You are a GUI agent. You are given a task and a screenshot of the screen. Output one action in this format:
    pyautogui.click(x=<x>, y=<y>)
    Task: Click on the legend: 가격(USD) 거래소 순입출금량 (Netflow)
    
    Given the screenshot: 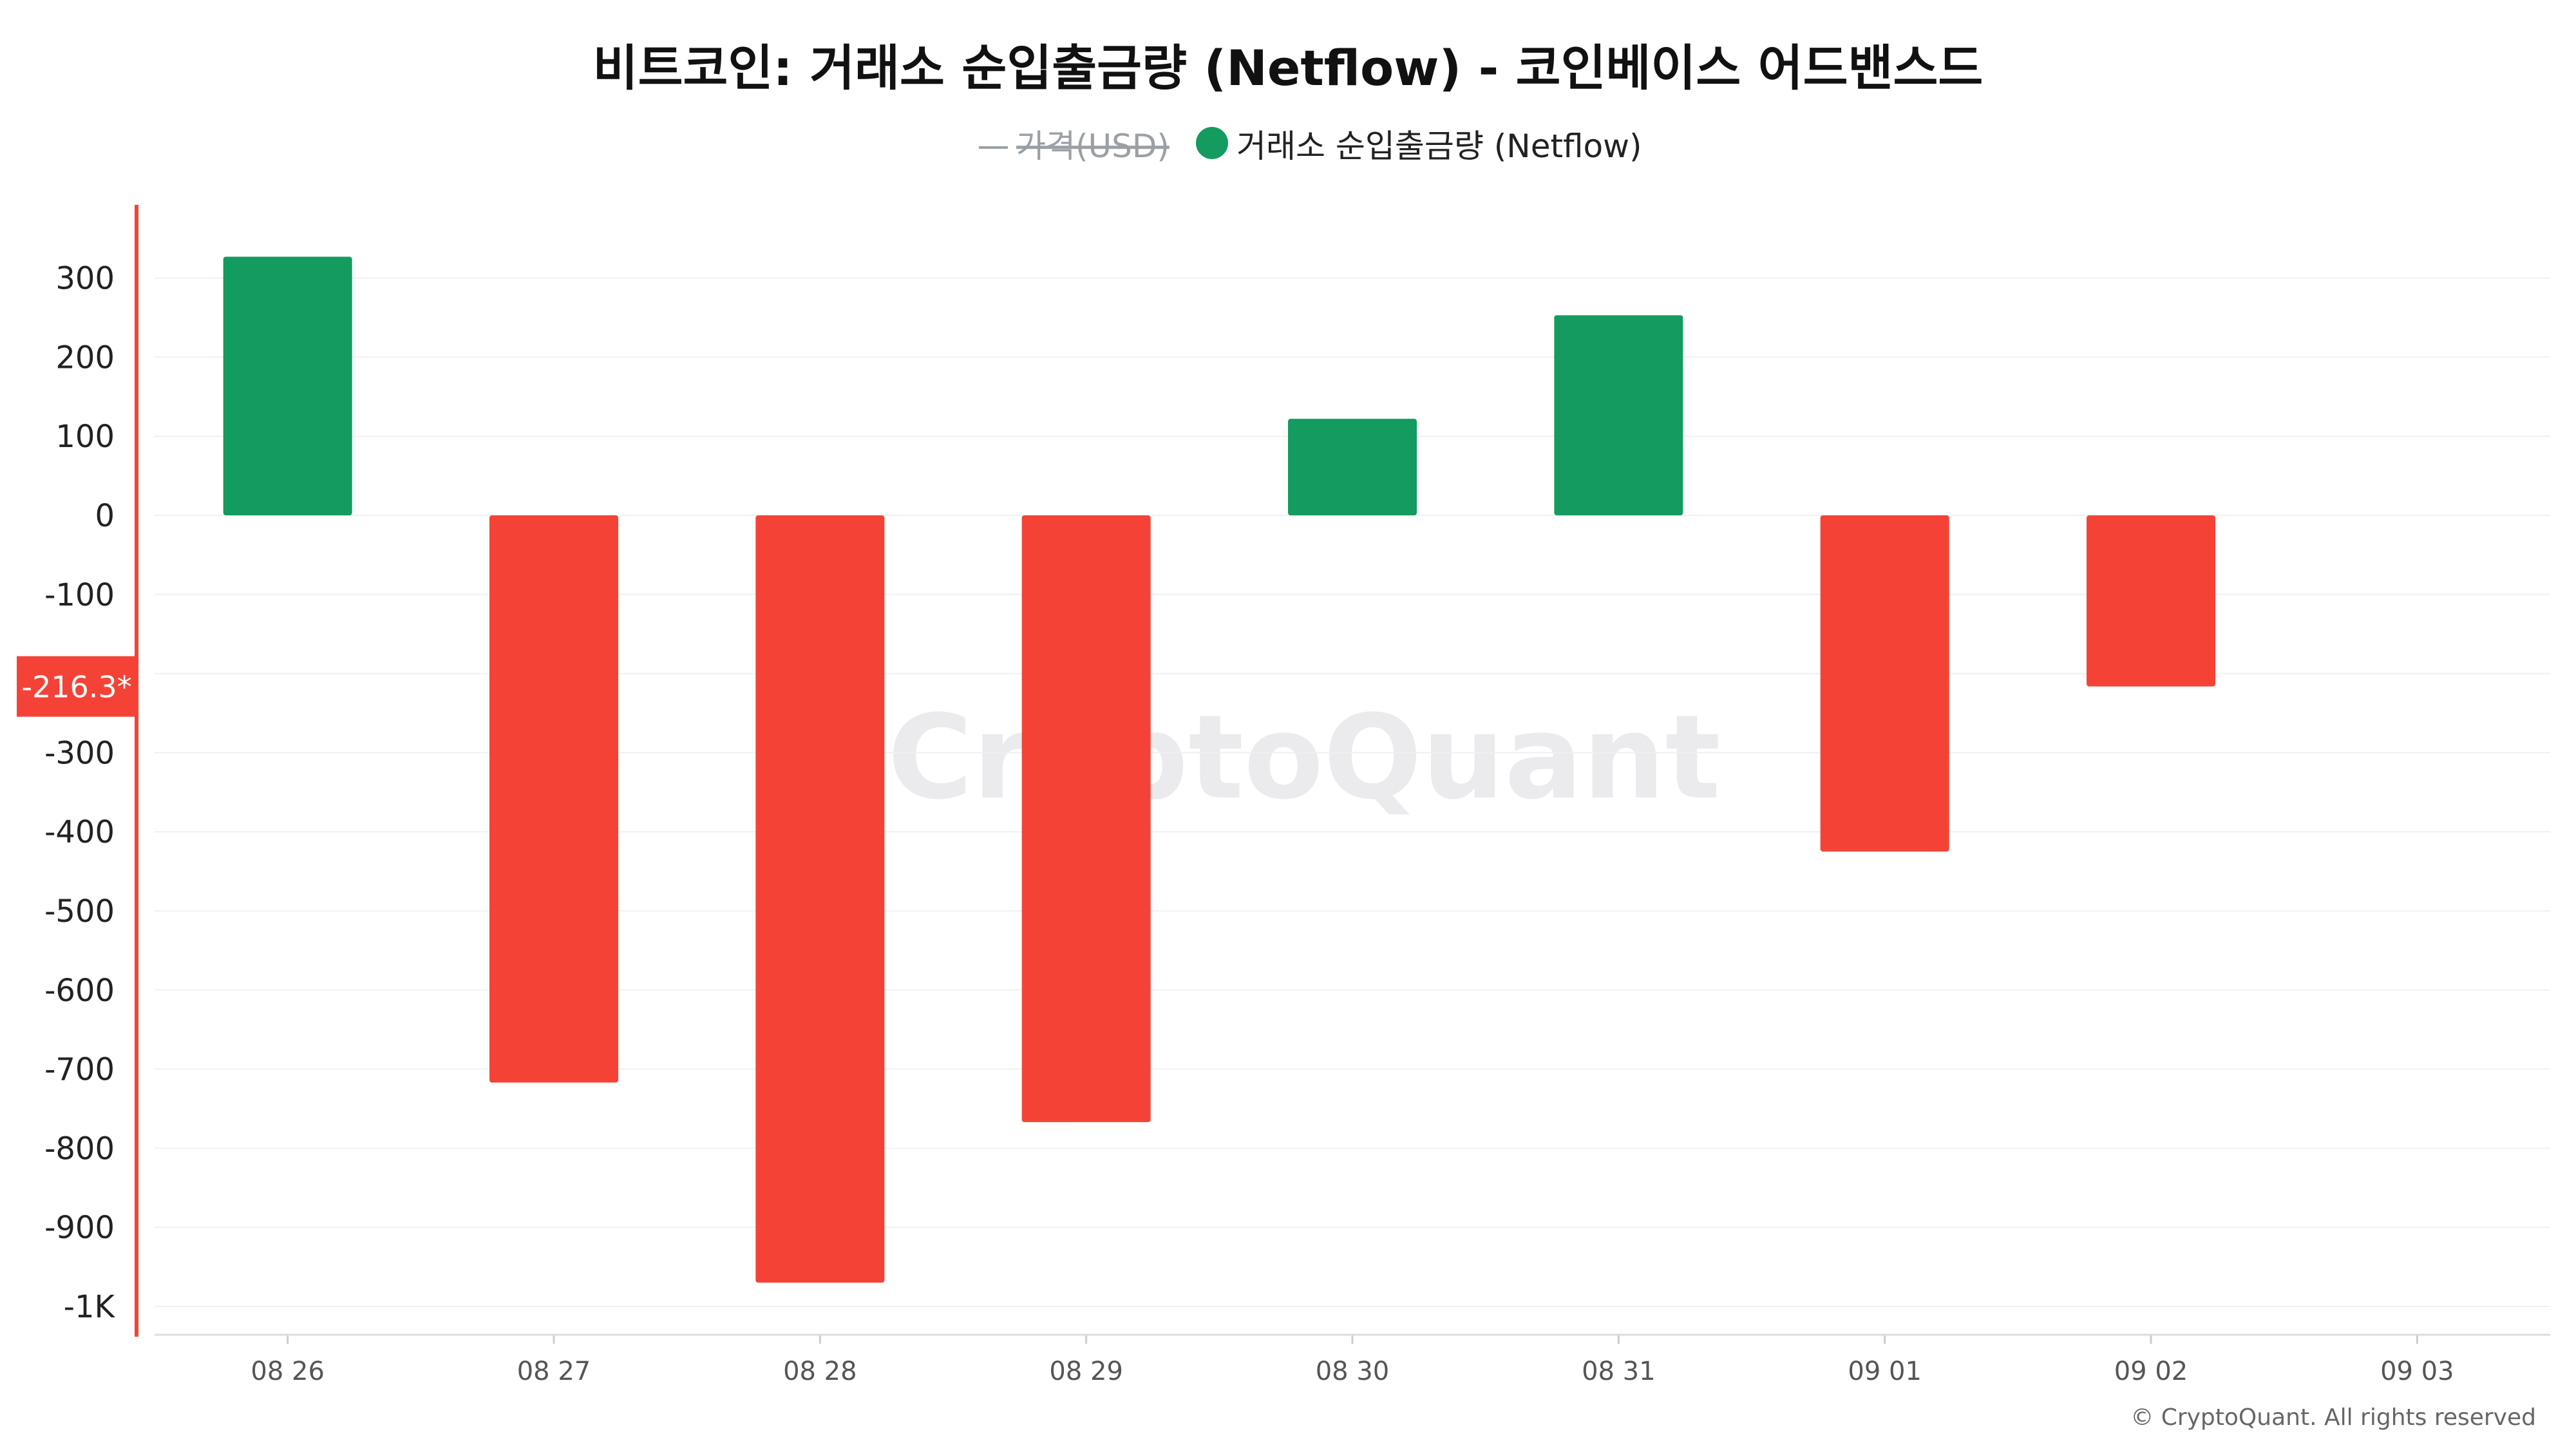 What is the action you would take?
    pyautogui.click(x=1310, y=146)
    